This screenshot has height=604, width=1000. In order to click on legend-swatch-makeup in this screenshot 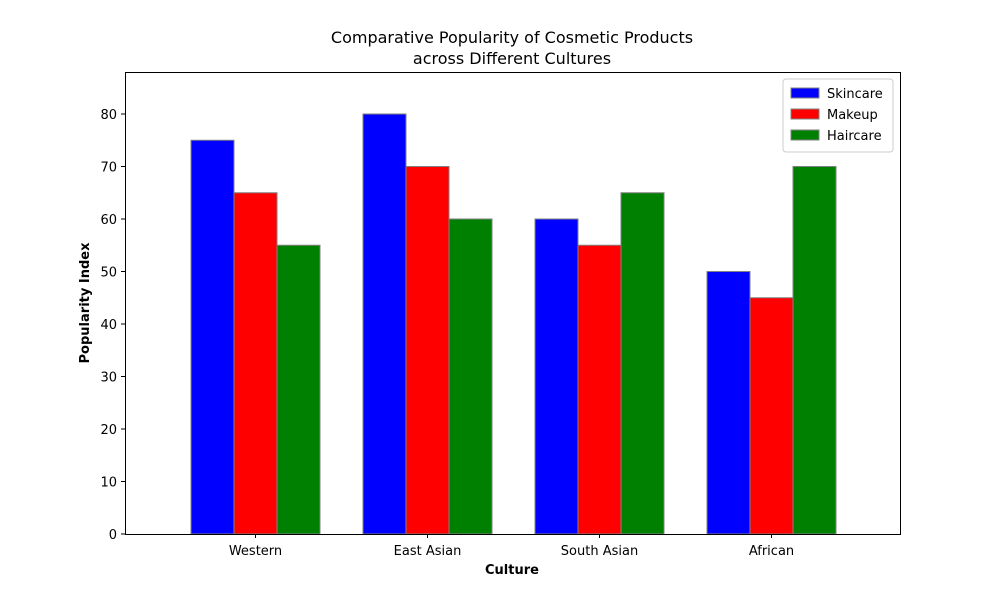, I will do `click(805, 114)`.